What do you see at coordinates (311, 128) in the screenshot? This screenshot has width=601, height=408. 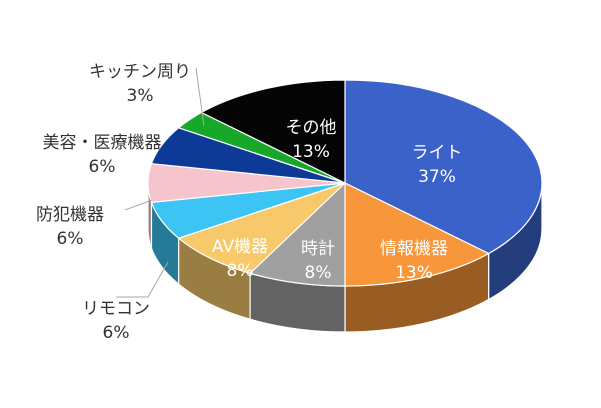 I see `slice-name-8: その他` at bounding box center [311, 128].